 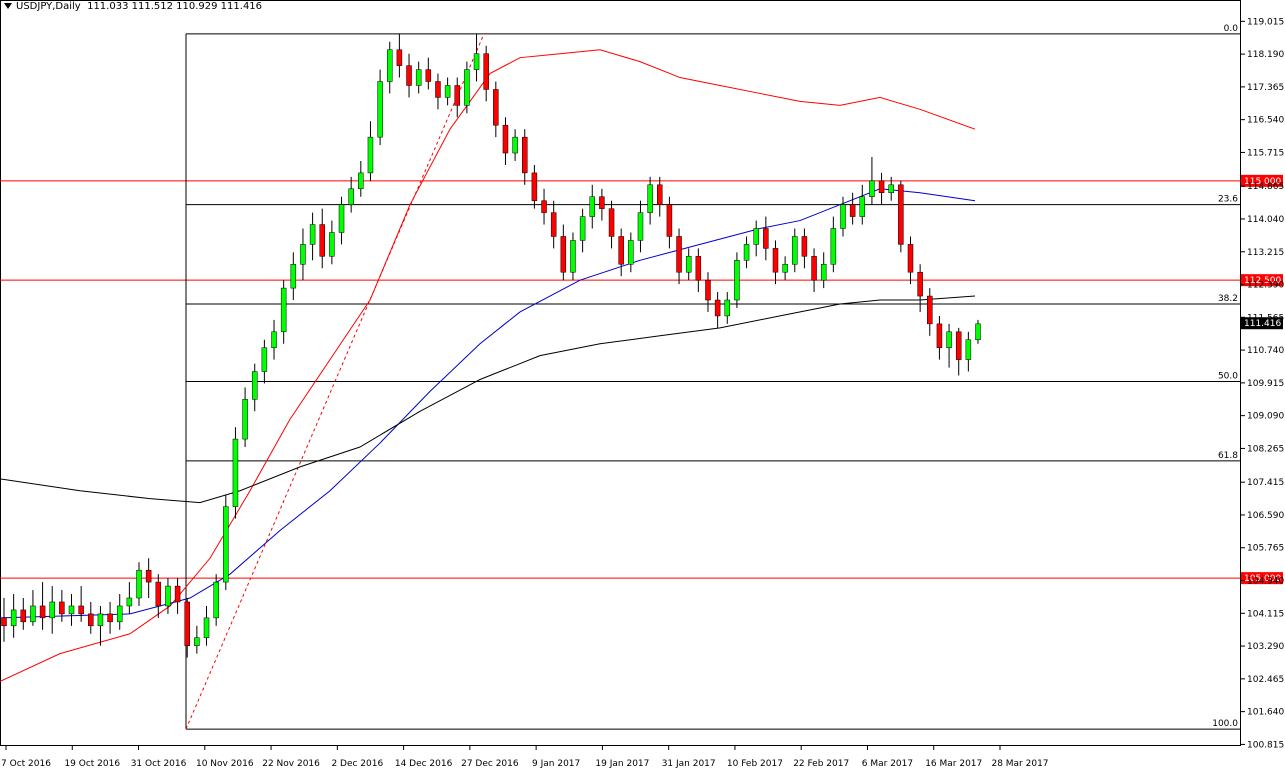 What do you see at coordinates (1228, 376) in the screenshot?
I see `fib-level-label: 50.0` at bounding box center [1228, 376].